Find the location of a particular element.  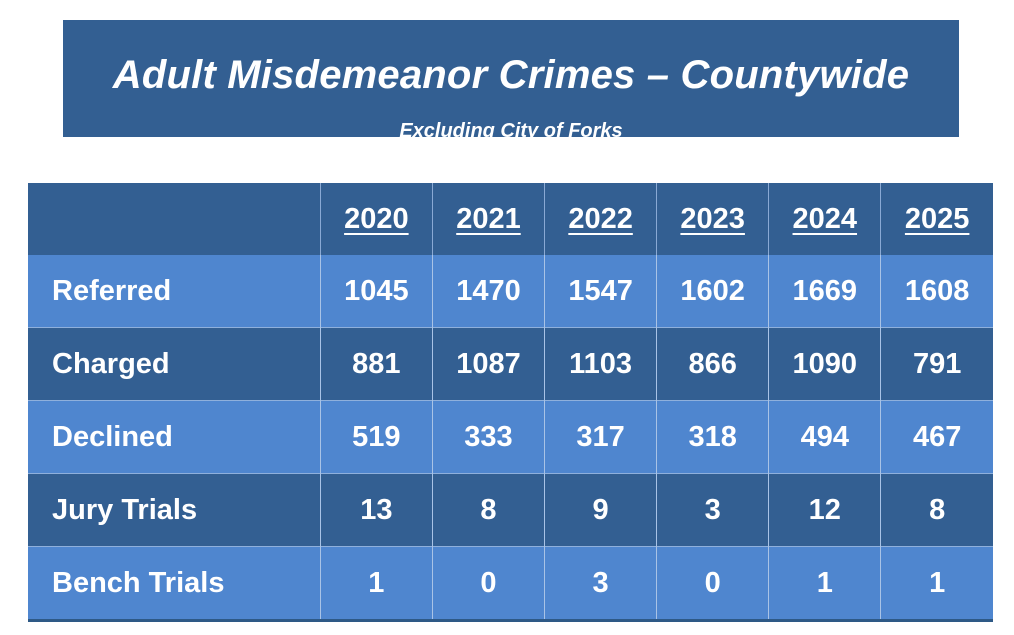

table-cell: 866 is located at coordinates (713, 364).